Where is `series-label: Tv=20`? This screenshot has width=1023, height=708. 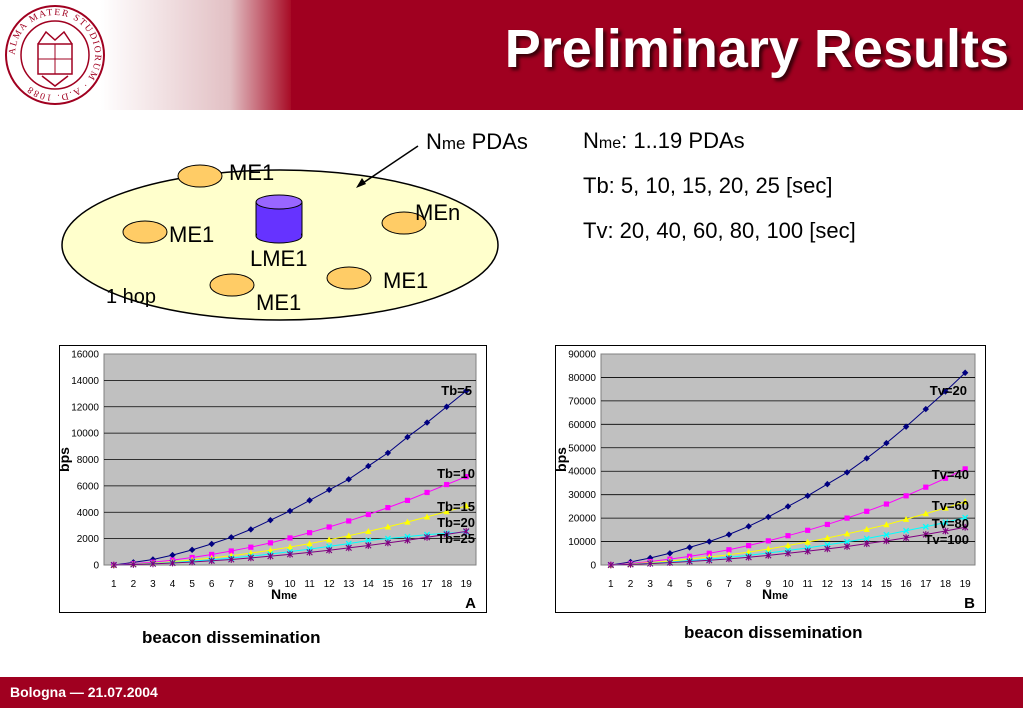 series-label: Tv=20 is located at coordinates (948, 390).